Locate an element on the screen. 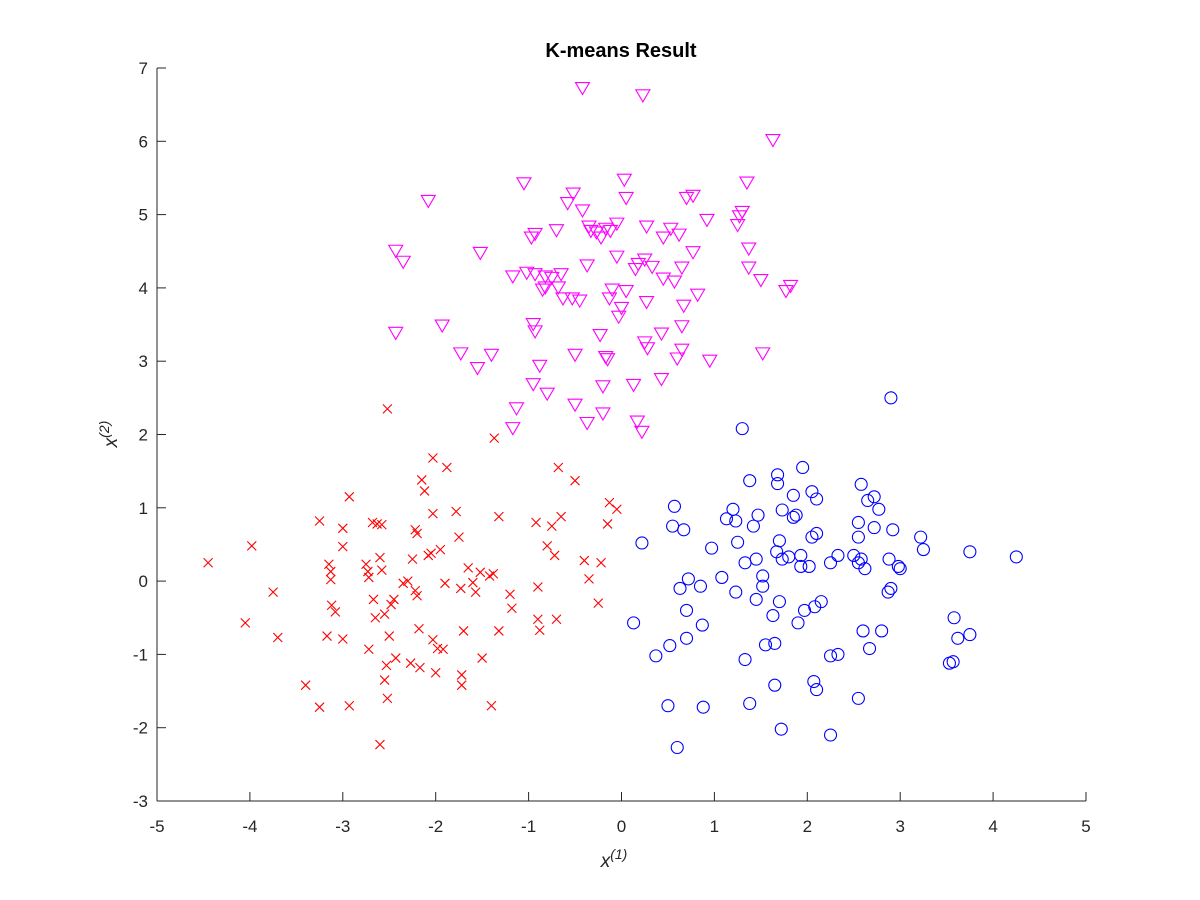 This screenshot has height=900, width=1200. y-tick-label: 1 is located at coordinates (143, 508).